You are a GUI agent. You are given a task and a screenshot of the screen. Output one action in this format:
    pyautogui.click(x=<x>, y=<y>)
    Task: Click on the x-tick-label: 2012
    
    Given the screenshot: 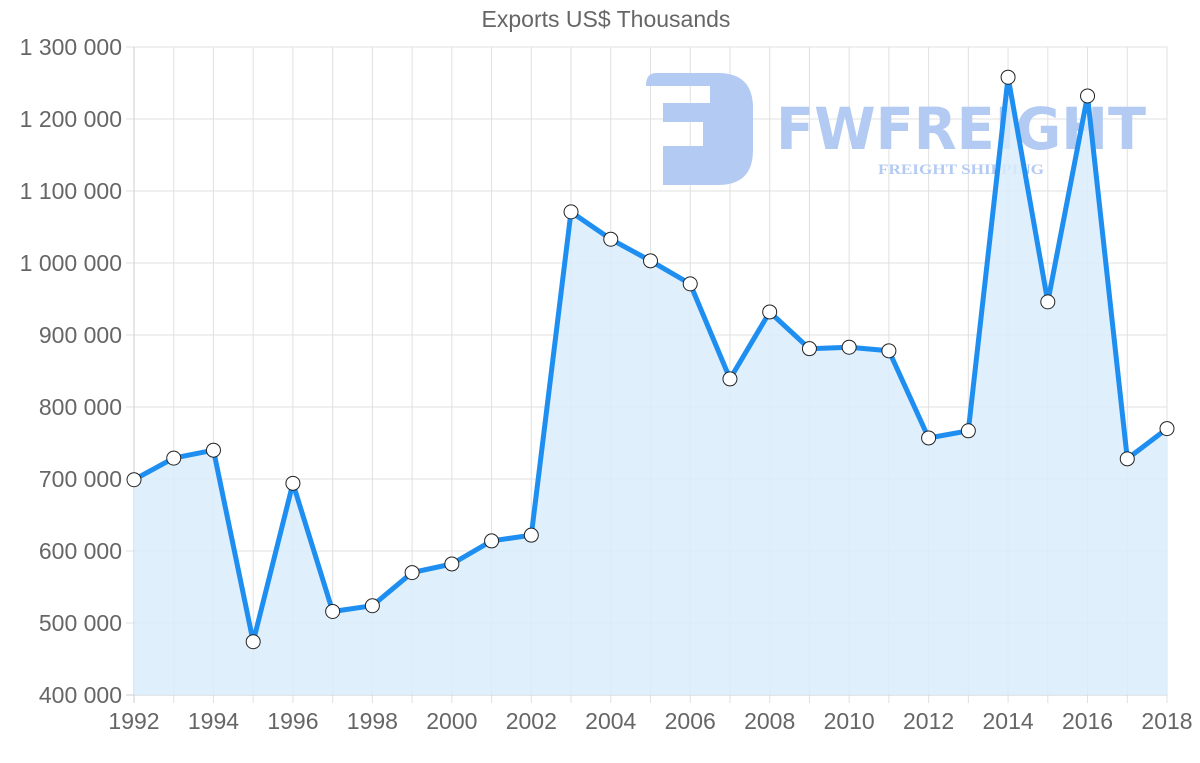 What is the action you would take?
    pyautogui.click(x=928, y=721)
    